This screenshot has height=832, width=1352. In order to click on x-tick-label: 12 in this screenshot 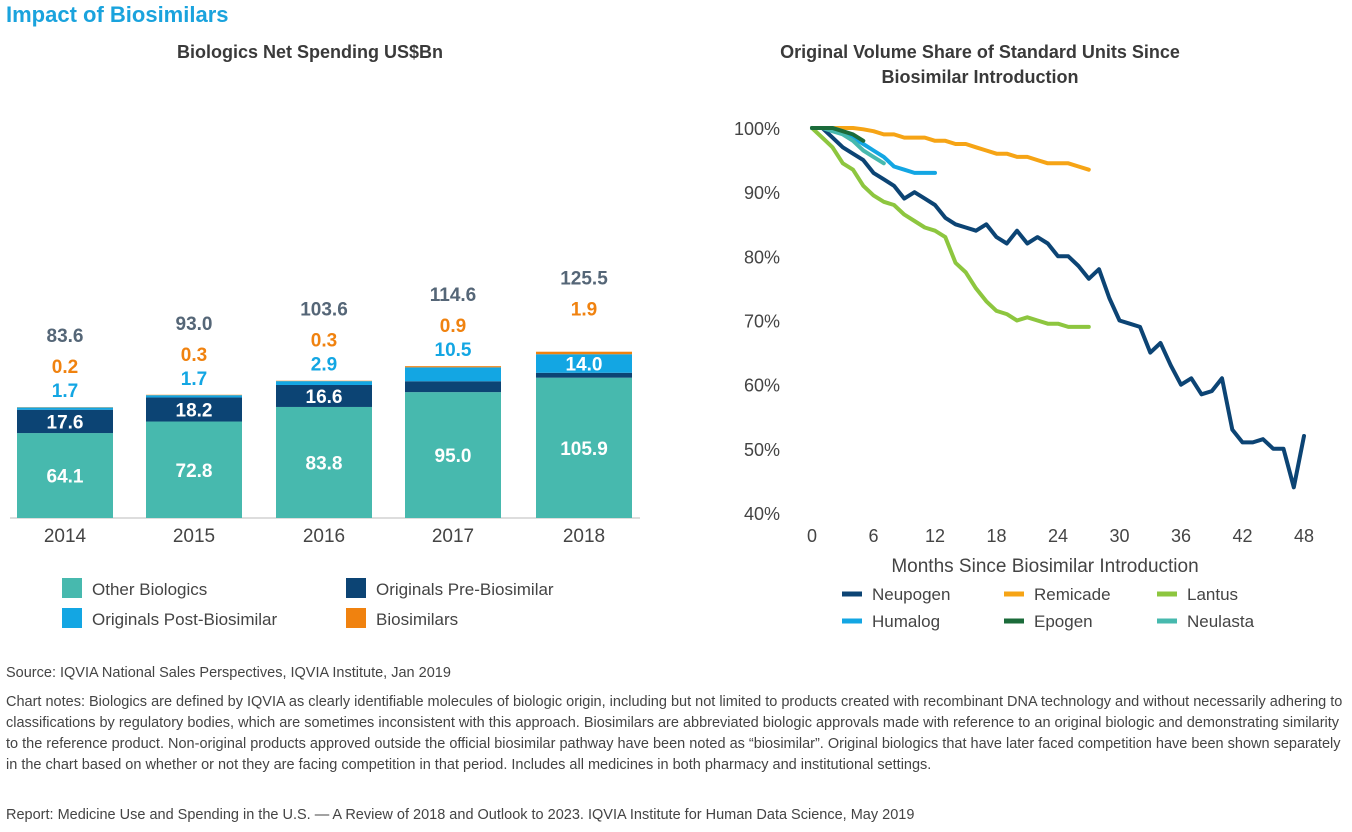, I will do `click(935, 536)`.